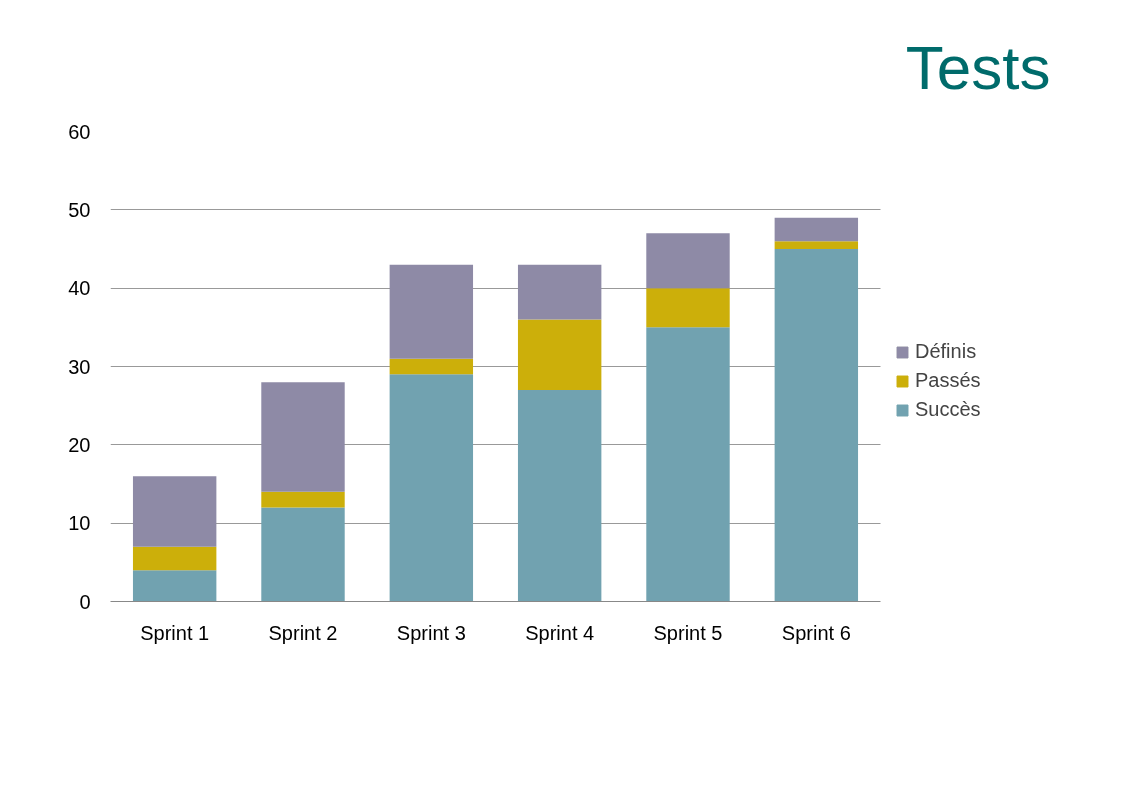 Image resolution: width=1131 pixels, height=796 pixels. What do you see at coordinates (175, 632) in the screenshot?
I see `x-tick-label: Sprint 1` at bounding box center [175, 632].